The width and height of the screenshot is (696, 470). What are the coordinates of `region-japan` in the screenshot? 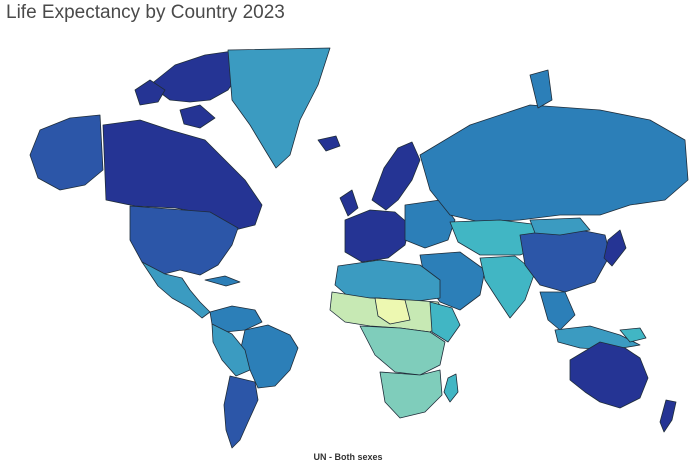 It's located at (615, 248).